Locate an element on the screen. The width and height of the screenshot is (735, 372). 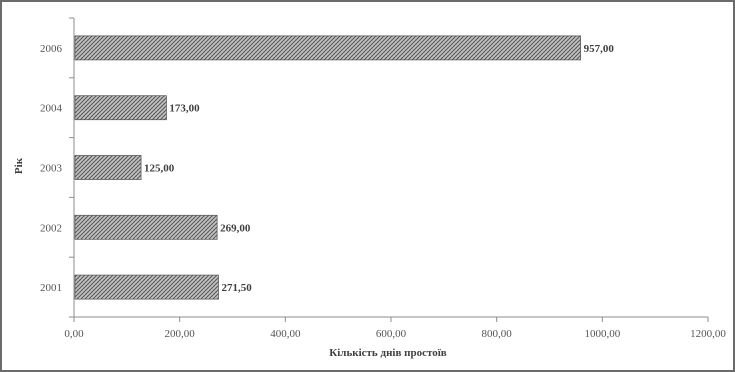
data-label: 957,00 is located at coordinates (599, 49).